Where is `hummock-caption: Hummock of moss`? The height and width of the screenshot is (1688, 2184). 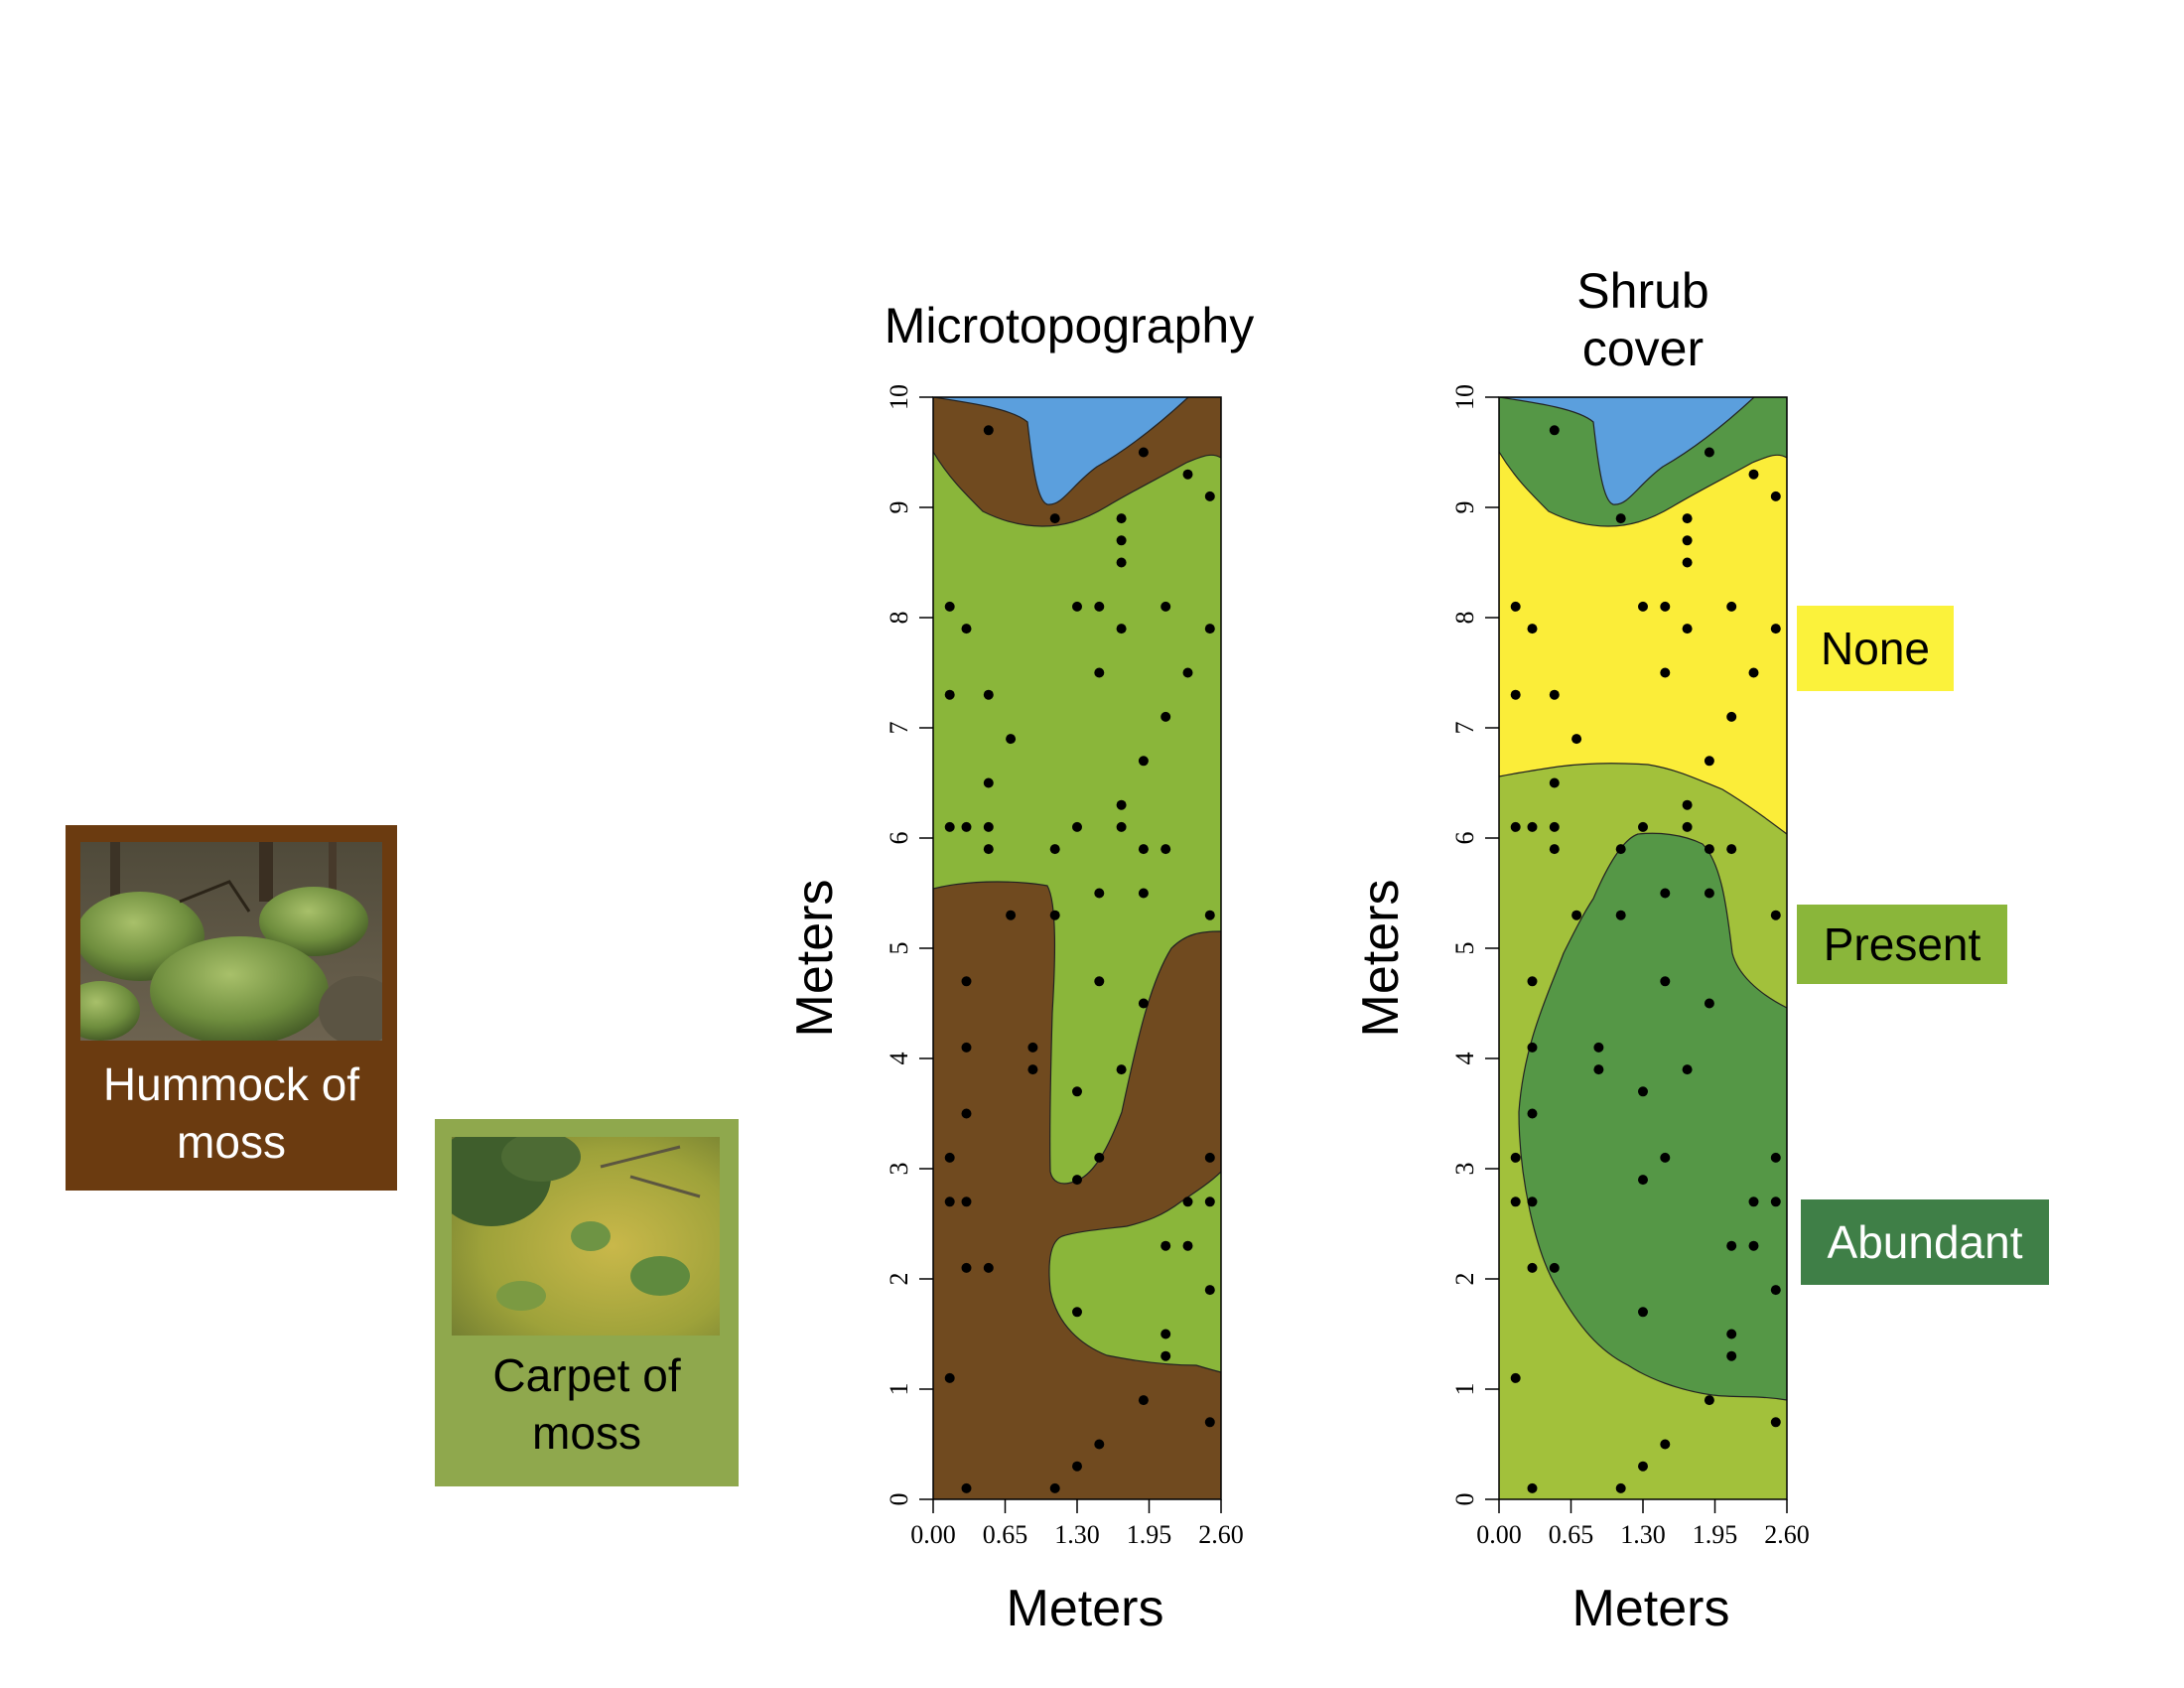
hummock-caption: Hummock of moss is located at coordinates (231, 1113).